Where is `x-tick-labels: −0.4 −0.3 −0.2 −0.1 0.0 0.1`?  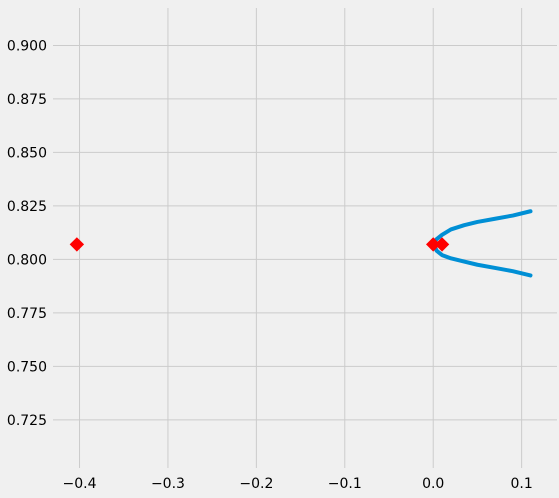 x-tick-labels: −0.4 −0.3 −0.2 −0.1 0.0 0.1 is located at coordinates (298, 484).